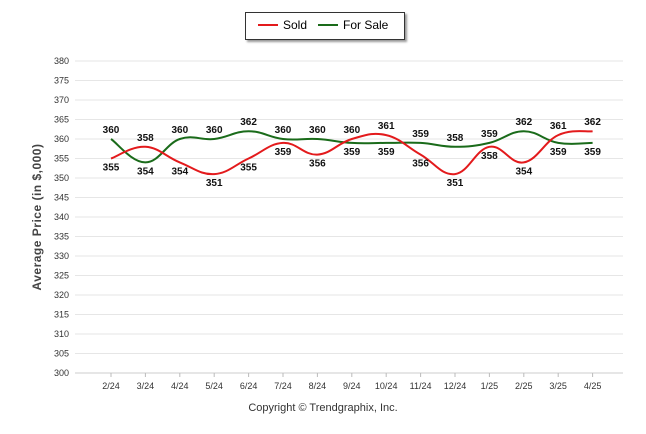  Describe the element at coordinates (386, 386) in the screenshot. I see `x-tick-label: 10/24` at that location.